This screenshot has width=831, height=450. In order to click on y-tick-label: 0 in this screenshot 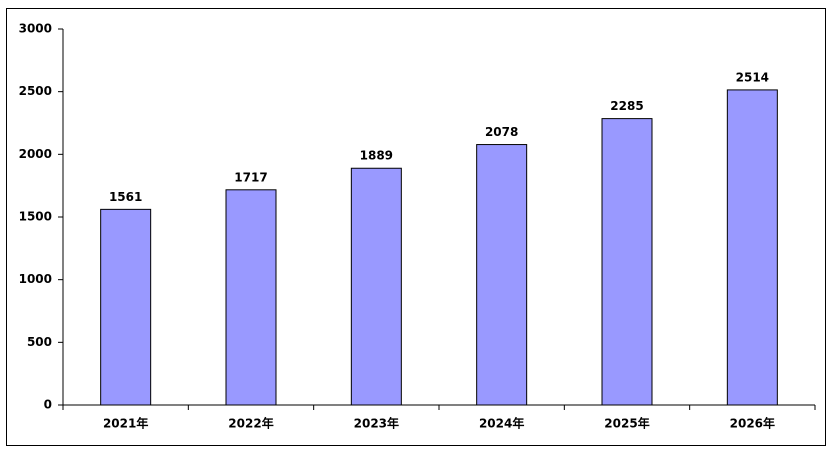, I will do `click(48, 405)`.